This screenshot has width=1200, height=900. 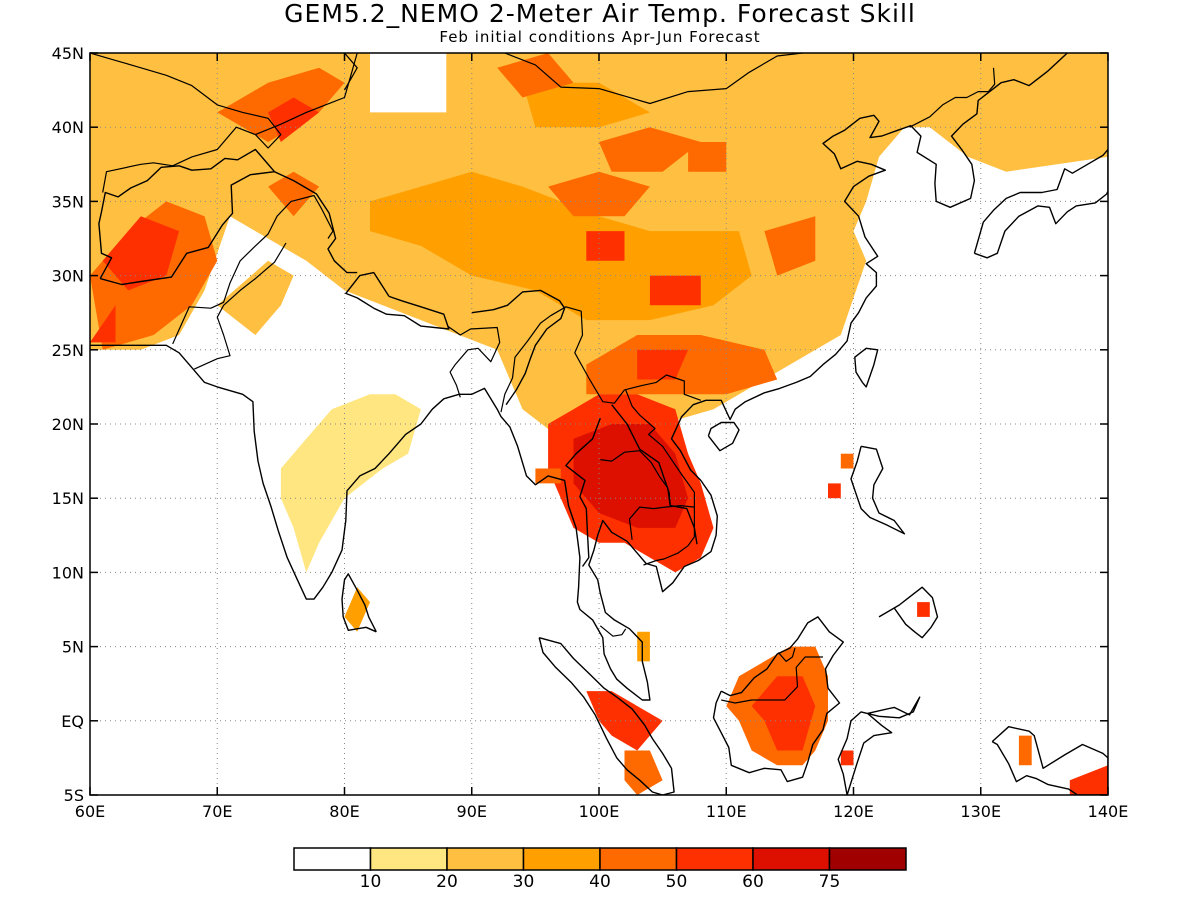 What do you see at coordinates (980, 811) in the screenshot?
I see `x-tick-label: 130E` at bounding box center [980, 811].